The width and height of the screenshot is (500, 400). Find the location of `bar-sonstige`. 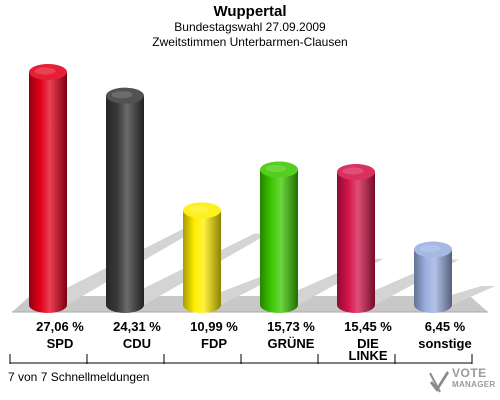

bar-sonstige is located at coordinates (433, 277).